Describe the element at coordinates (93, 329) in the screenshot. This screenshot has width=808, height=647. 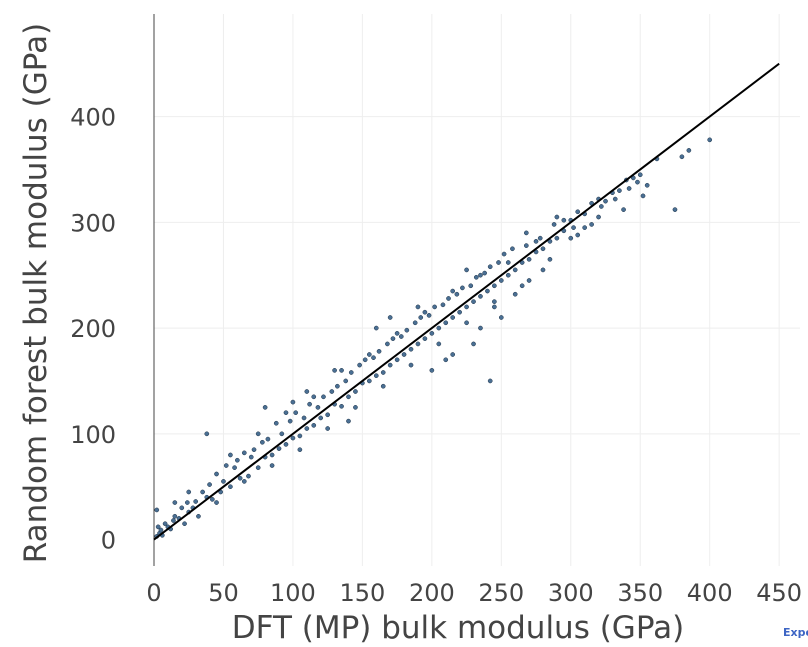
I see `y-tick-label: 200` at that location.